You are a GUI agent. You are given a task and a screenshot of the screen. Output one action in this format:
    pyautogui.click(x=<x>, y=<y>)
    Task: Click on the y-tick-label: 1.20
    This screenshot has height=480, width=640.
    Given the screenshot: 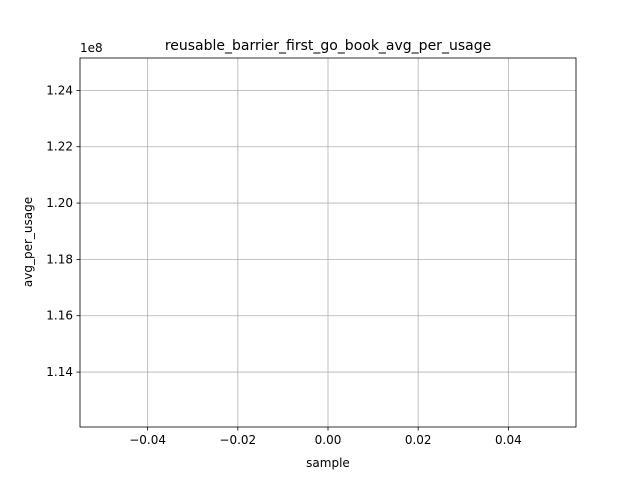 What is the action you would take?
    pyautogui.click(x=59, y=203)
    